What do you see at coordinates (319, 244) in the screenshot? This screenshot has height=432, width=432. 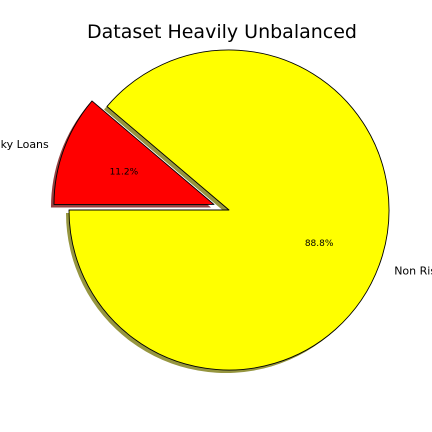 I see `slice-pct-non-risky-loans: 88.8%` at bounding box center [319, 244].